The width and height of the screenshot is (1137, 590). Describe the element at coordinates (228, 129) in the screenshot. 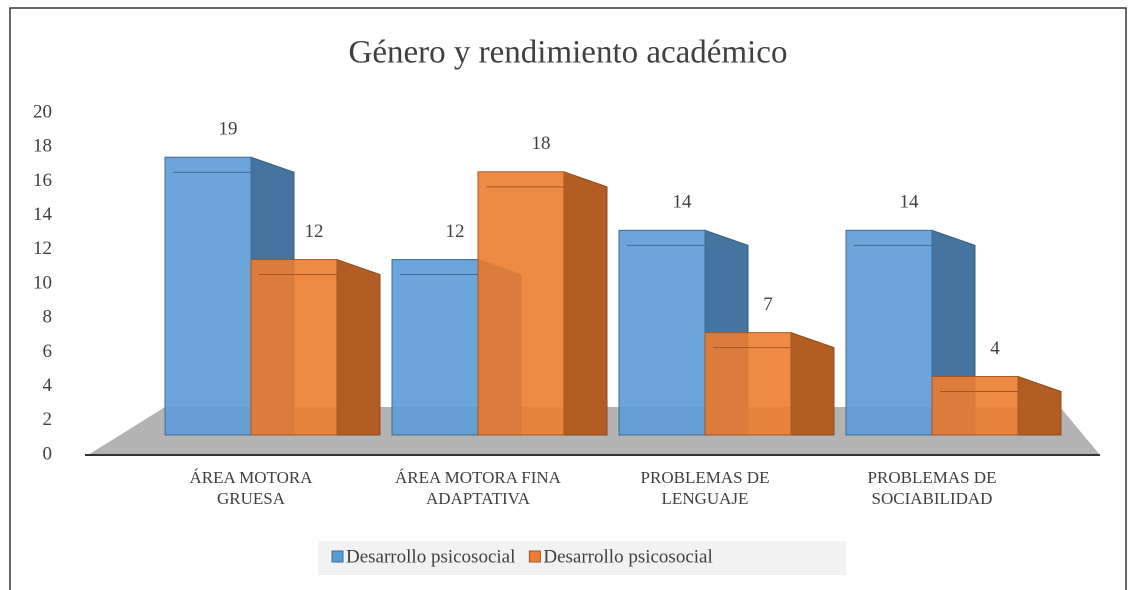

I see `value-label: 19` at that location.